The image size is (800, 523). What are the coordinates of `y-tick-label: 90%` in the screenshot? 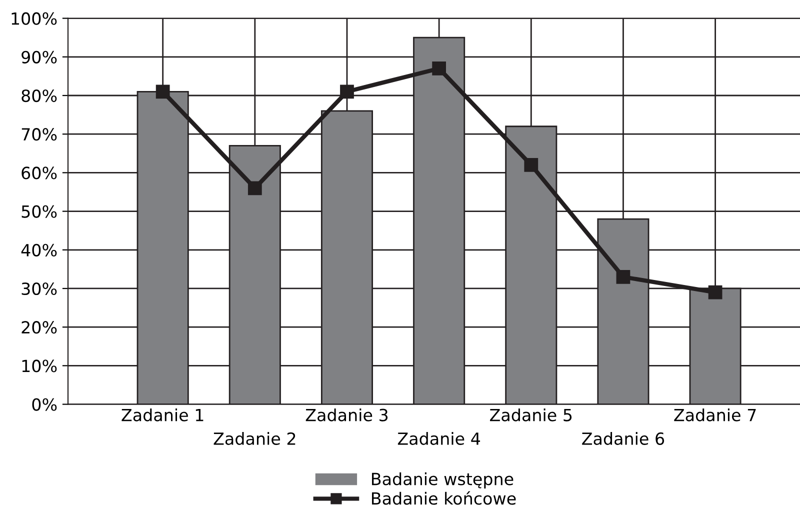 It's located at (39, 57).